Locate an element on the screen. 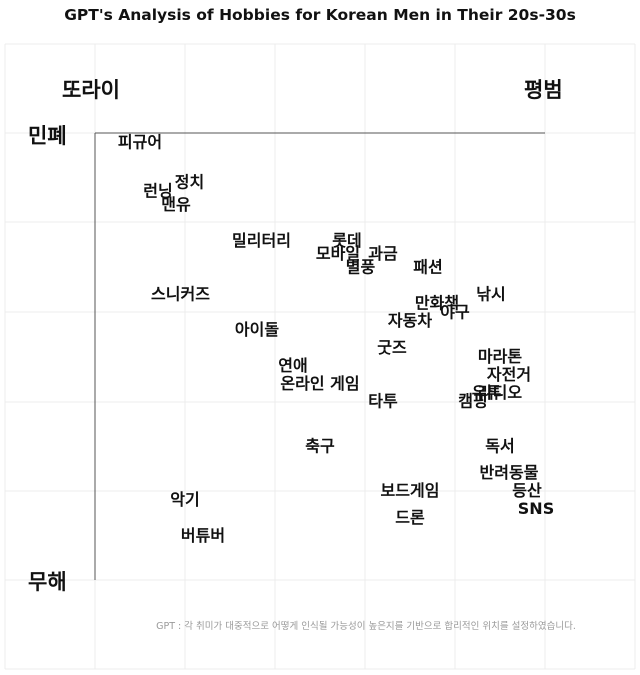 Image resolution: width=640 pixels, height=675 pixels. point-label: 라디오 is located at coordinates (500, 392).